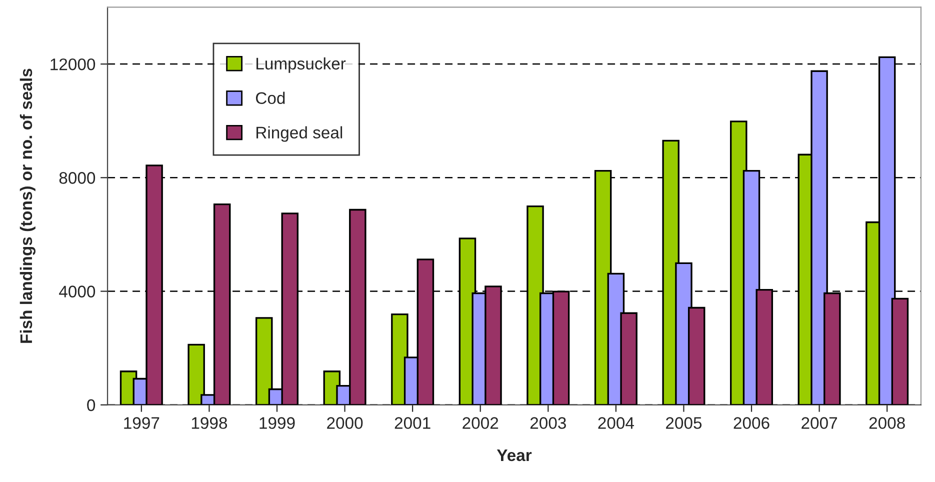 The image size is (935, 482). What do you see at coordinates (277, 423) in the screenshot?
I see `x-tick-label: 1999` at bounding box center [277, 423].